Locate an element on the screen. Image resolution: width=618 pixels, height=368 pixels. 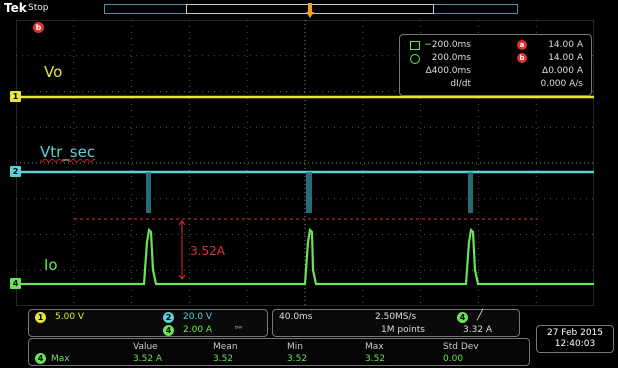
trigger-level: 3.32 A is located at coordinates (478, 330).